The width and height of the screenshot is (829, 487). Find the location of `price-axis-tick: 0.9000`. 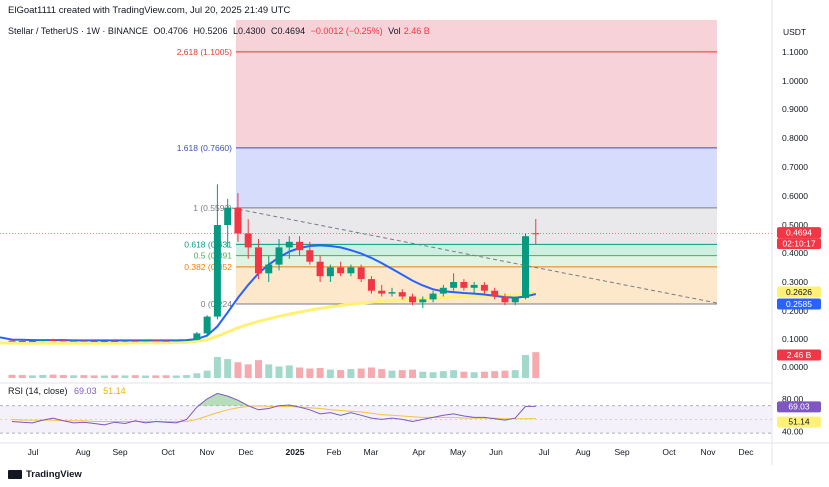

price-axis-tick: 0.9000 is located at coordinates (795, 109).